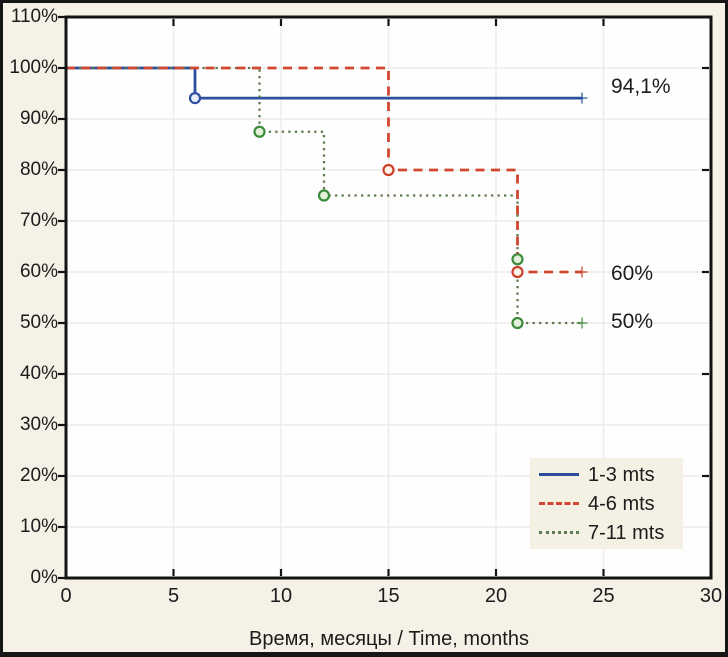 The image size is (728, 657). Describe the element at coordinates (559, 503) in the screenshot. I see `legend-line-sample-dashed` at that location.